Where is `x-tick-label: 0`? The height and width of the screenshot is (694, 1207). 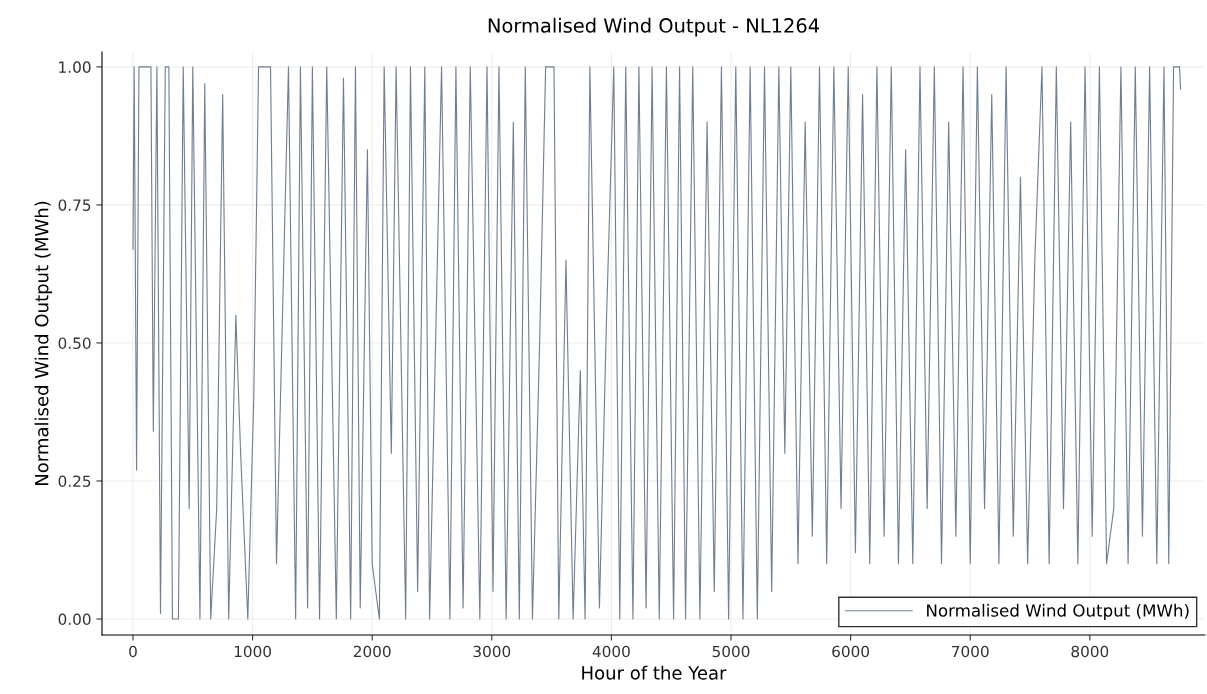
x-tick-label: 0 is located at coordinates (133, 651).